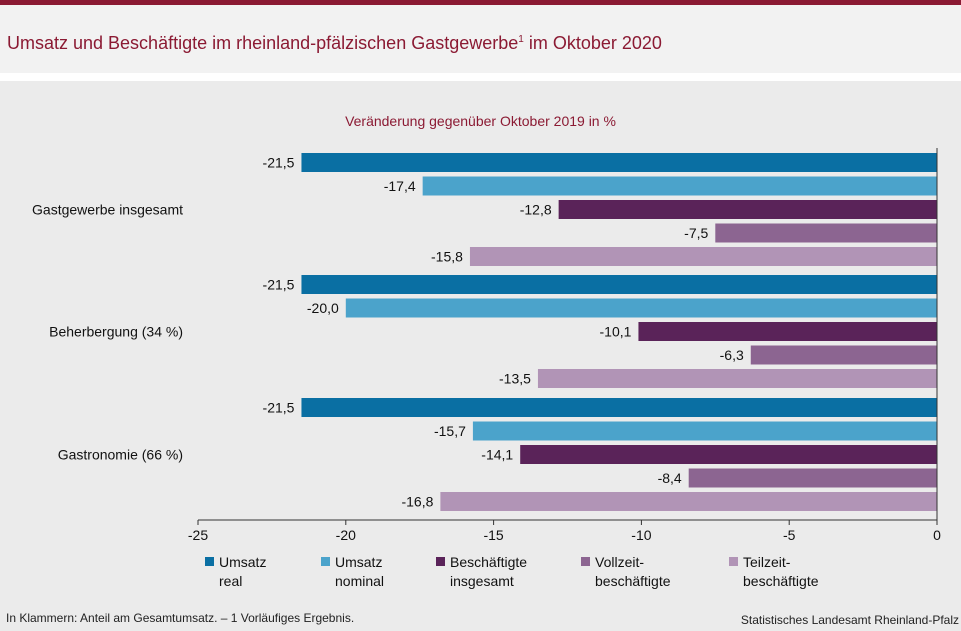 This screenshot has height=631, width=961. I want to click on data-label: -13,5, so click(515, 379).